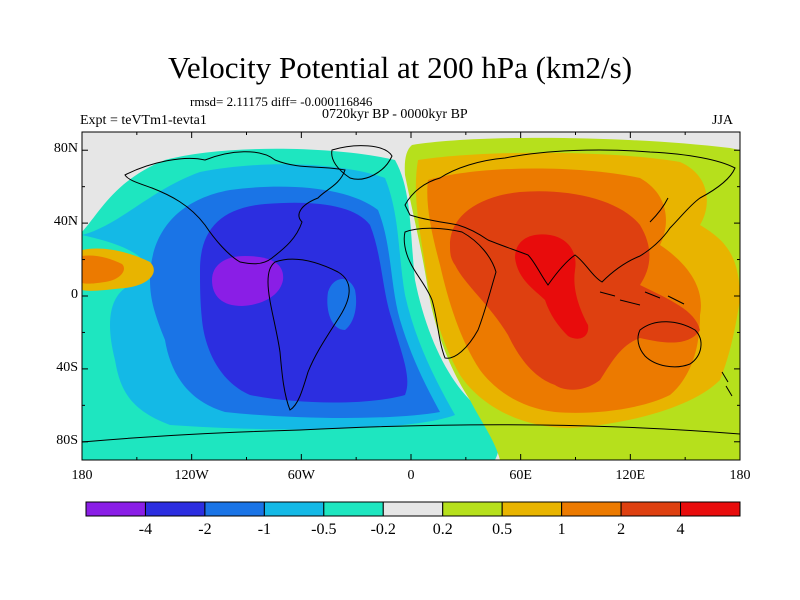 The image size is (800, 600). I want to click on lat-label-40n: 40N, so click(65, 222).